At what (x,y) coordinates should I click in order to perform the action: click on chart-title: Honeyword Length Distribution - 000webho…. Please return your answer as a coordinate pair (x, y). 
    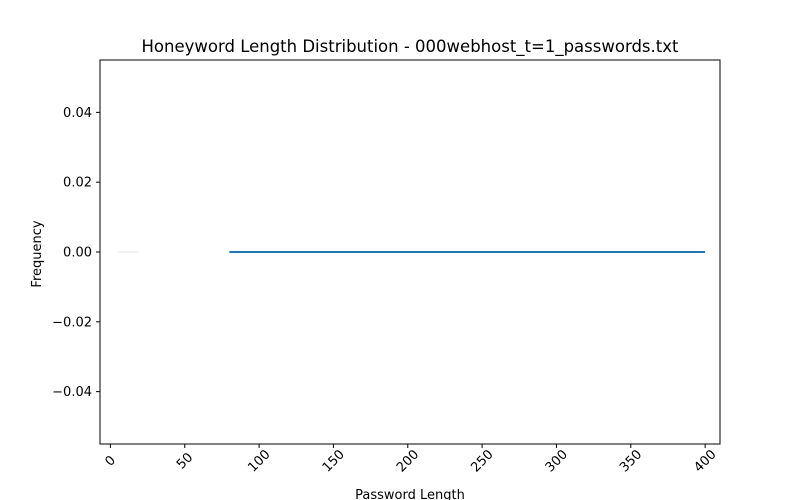
    Looking at the image, I should click on (410, 47).